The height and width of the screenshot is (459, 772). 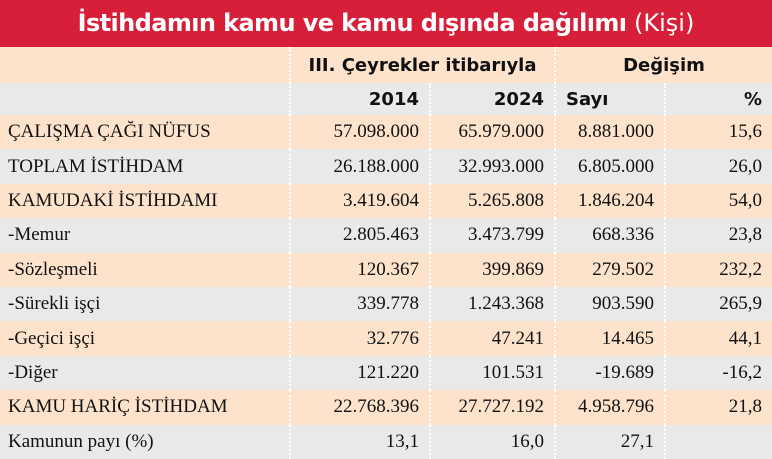 What do you see at coordinates (718, 338) in the screenshot?
I see `cell: 44,1` at bounding box center [718, 338].